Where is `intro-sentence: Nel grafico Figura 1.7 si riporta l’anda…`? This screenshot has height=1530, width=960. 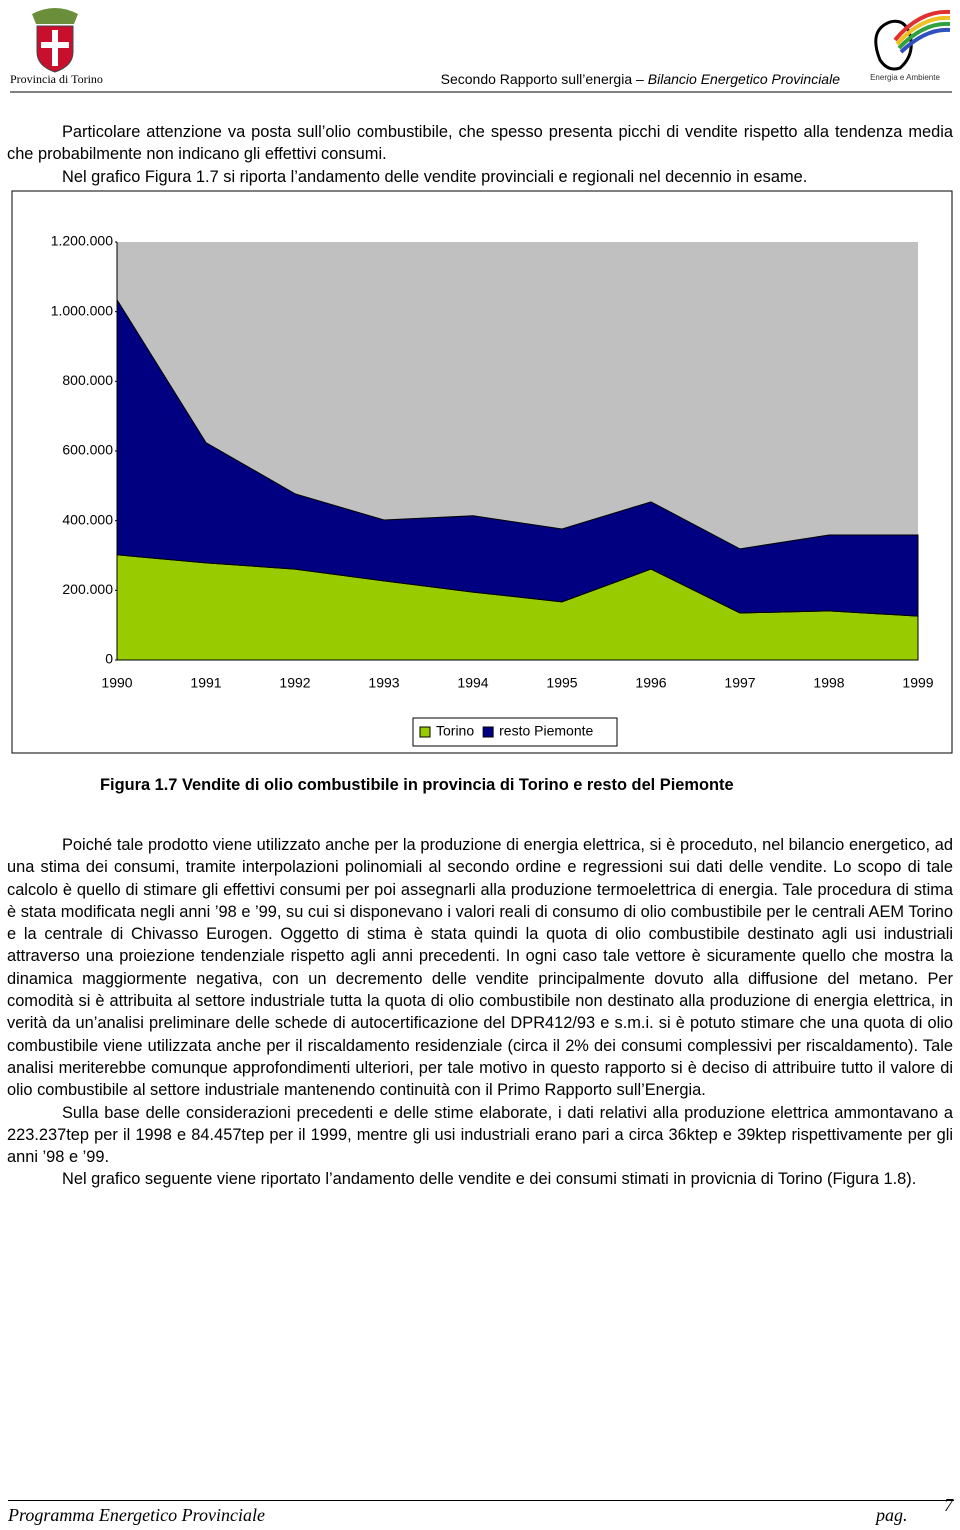
intro-sentence: Nel grafico Figura 1.7 si riporta l’anda… is located at coordinates (435, 176).